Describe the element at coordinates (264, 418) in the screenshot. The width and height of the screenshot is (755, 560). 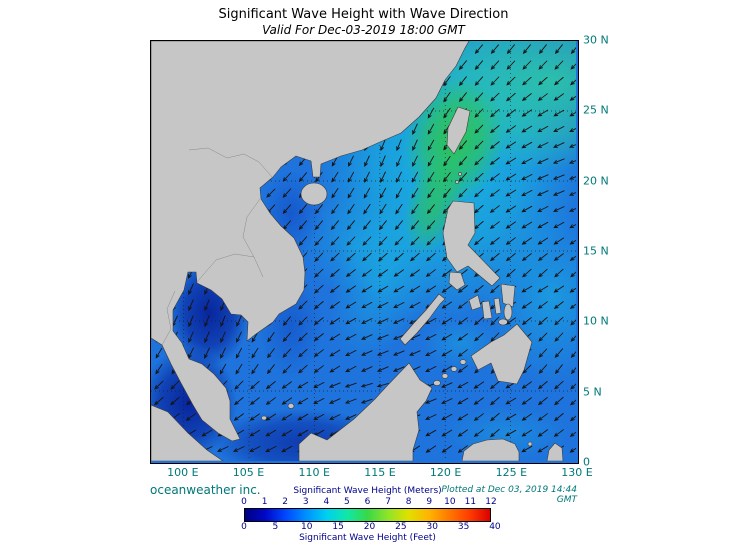
I see `anambas-islands` at that location.